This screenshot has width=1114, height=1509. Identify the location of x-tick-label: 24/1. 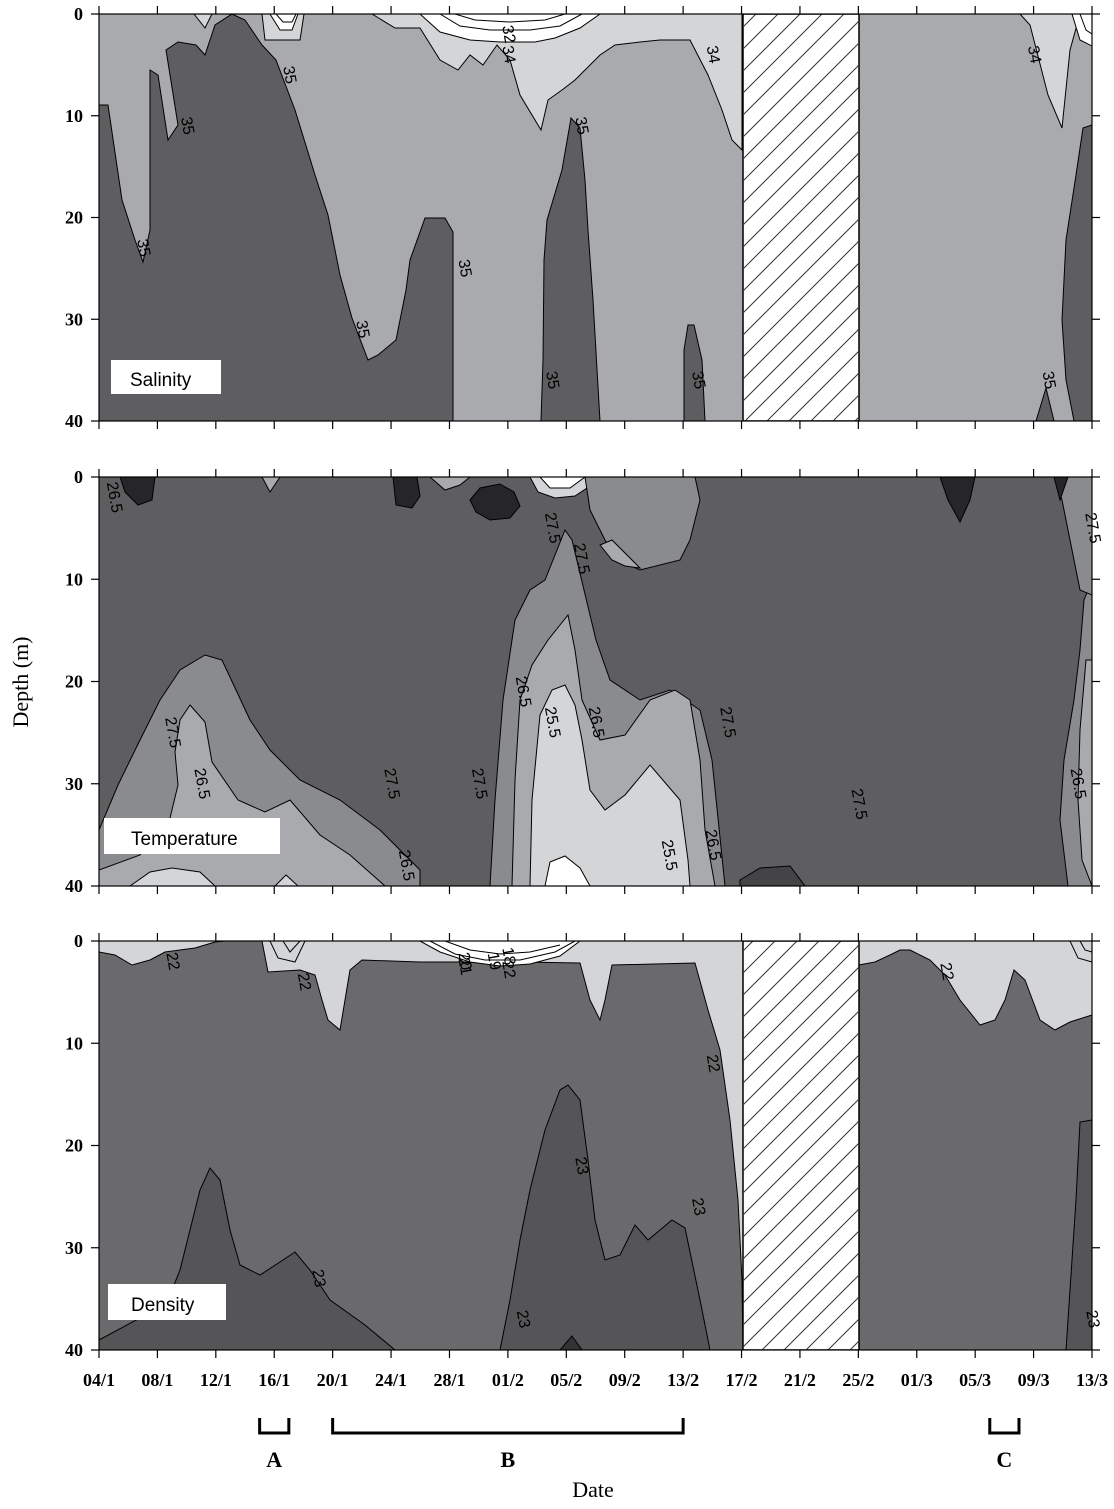
(391, 1380).